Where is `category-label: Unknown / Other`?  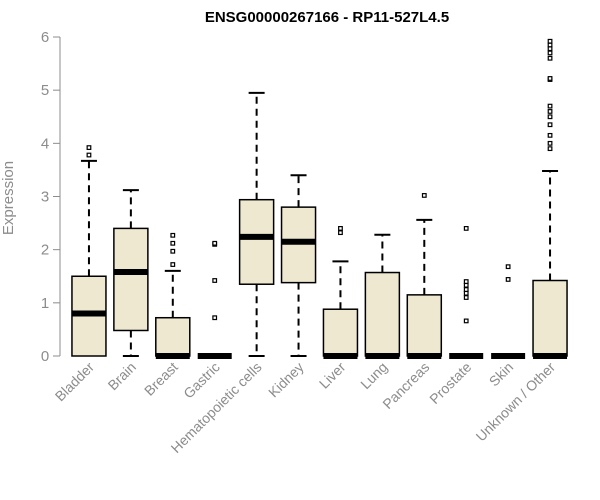
category-label: Unknown / Other is located at coordinates (516, 402).